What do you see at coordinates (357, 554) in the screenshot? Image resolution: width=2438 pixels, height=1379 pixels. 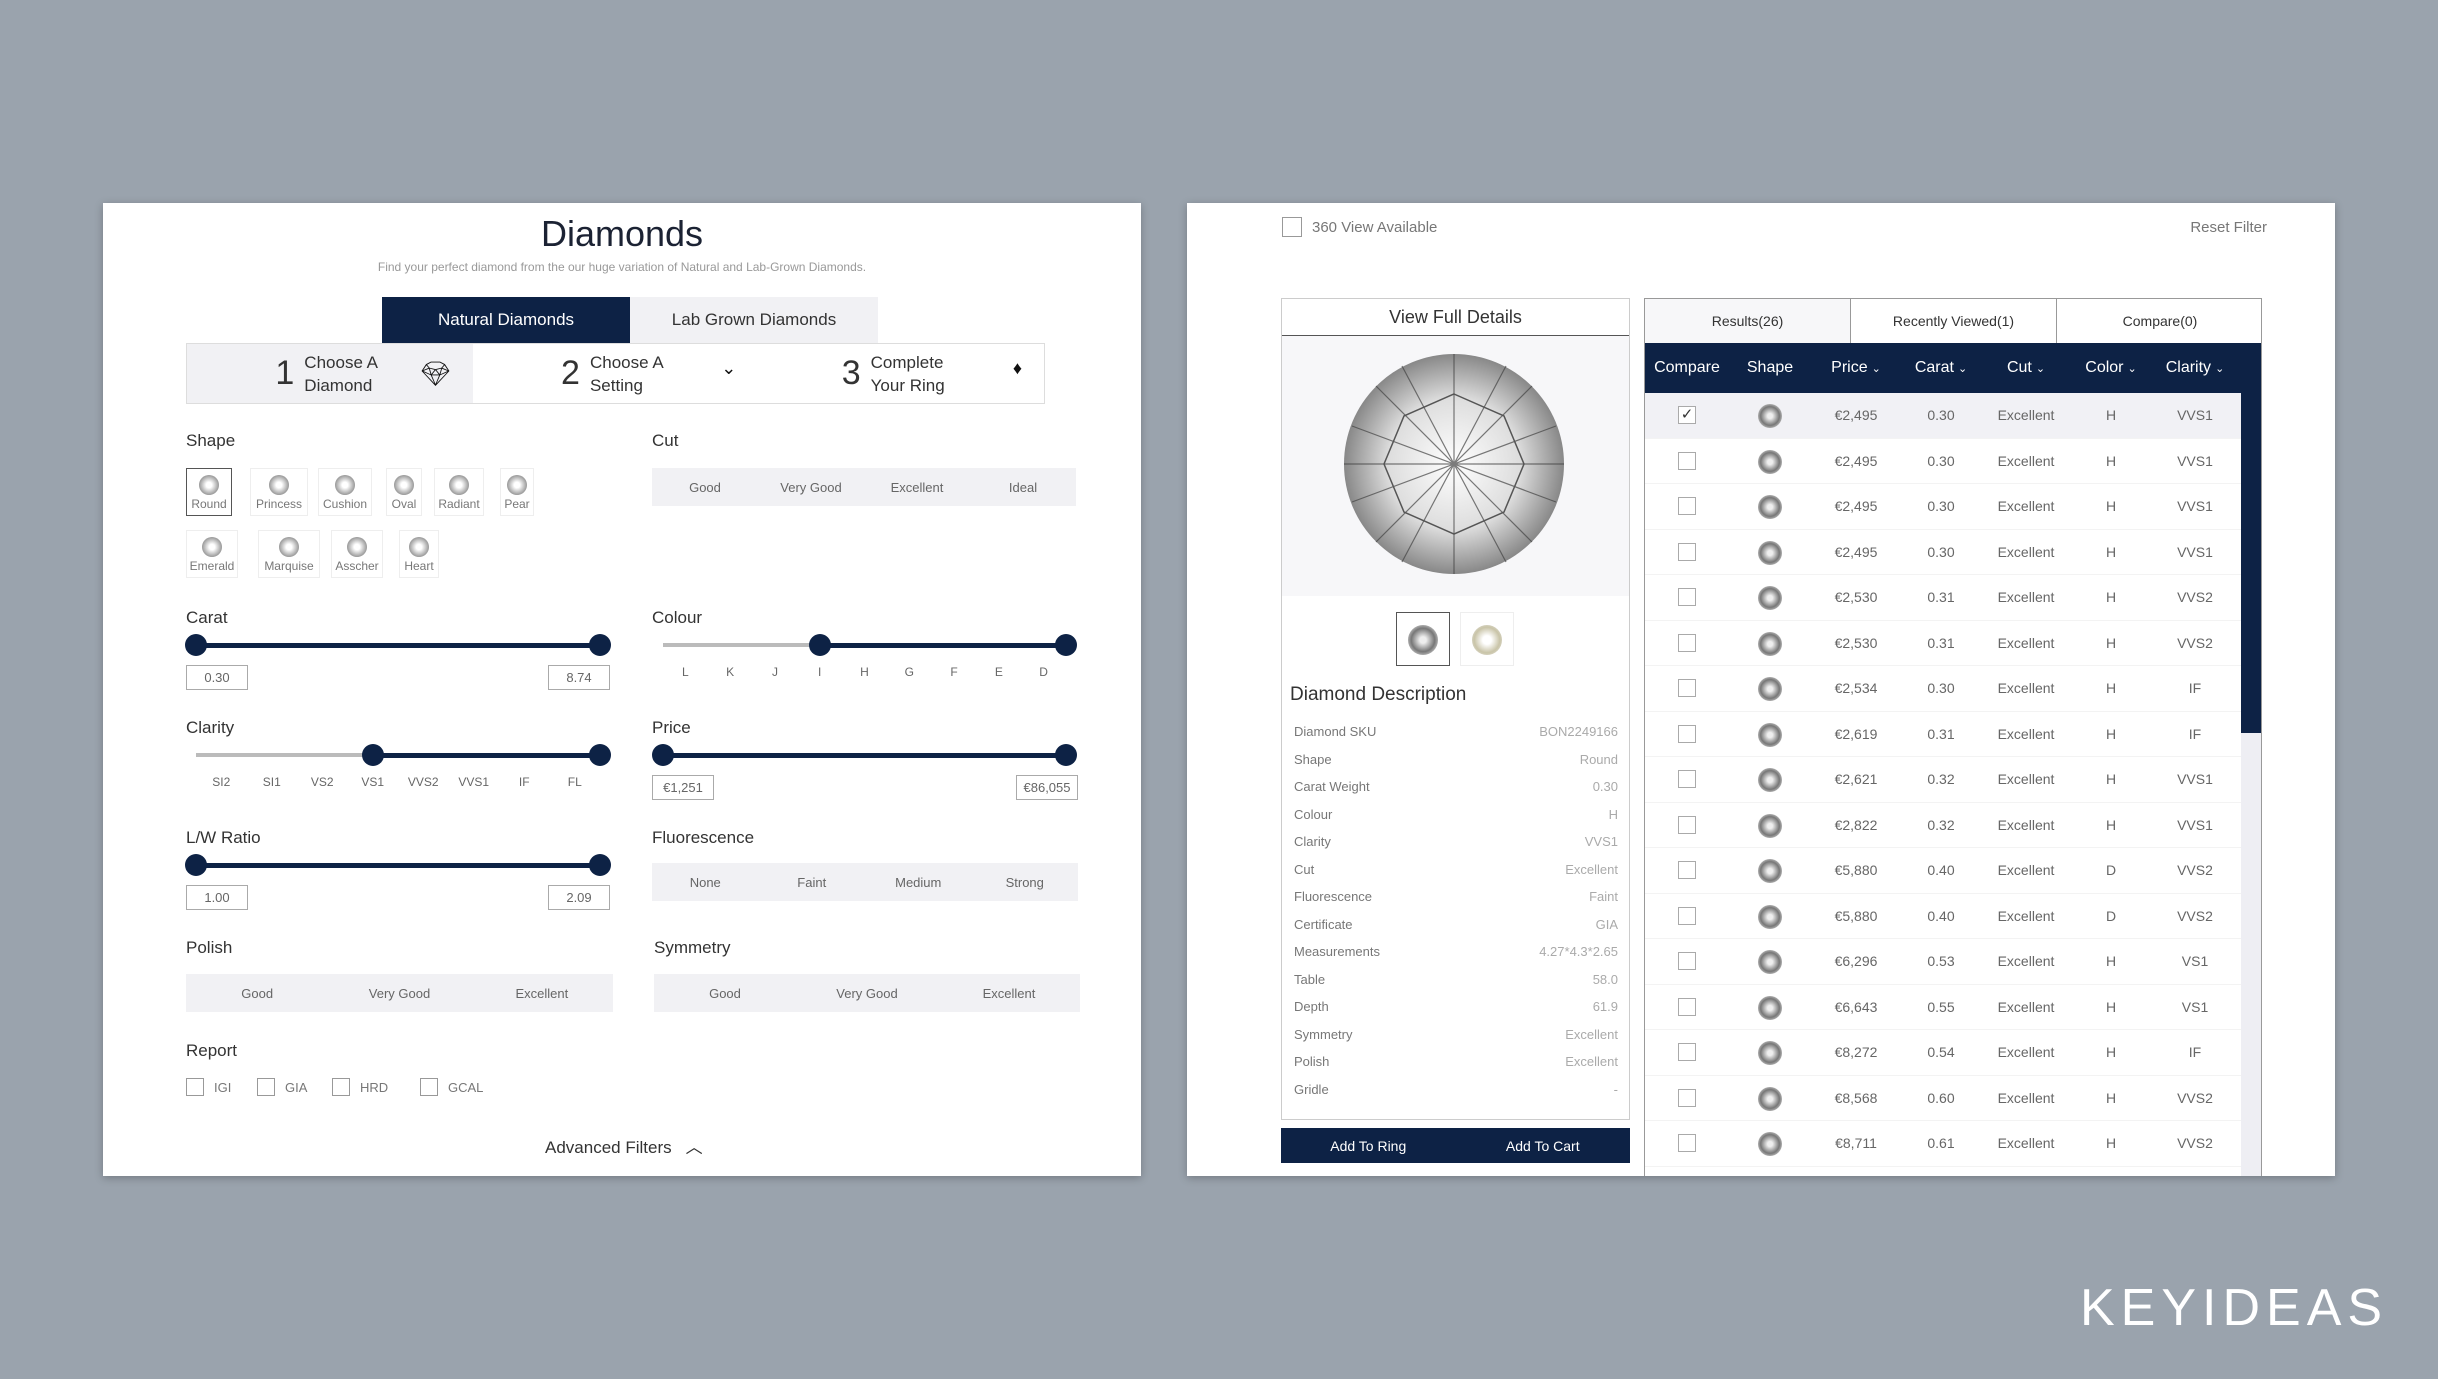 I see `shape-option-asscher: Asscher` at bounding box center [357, 554].